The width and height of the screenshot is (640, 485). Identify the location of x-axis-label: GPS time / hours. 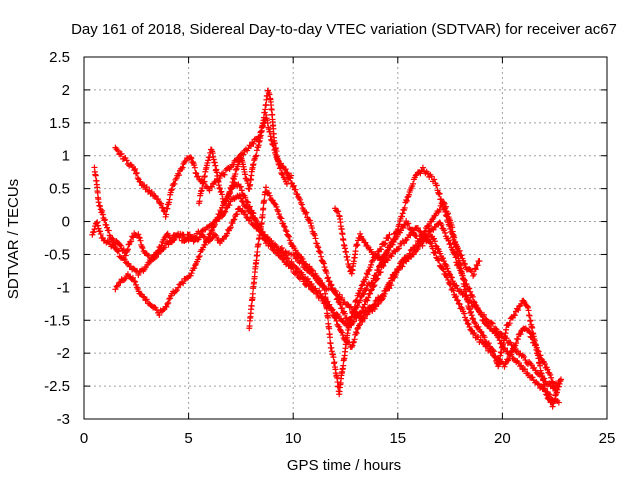
(344, 465).